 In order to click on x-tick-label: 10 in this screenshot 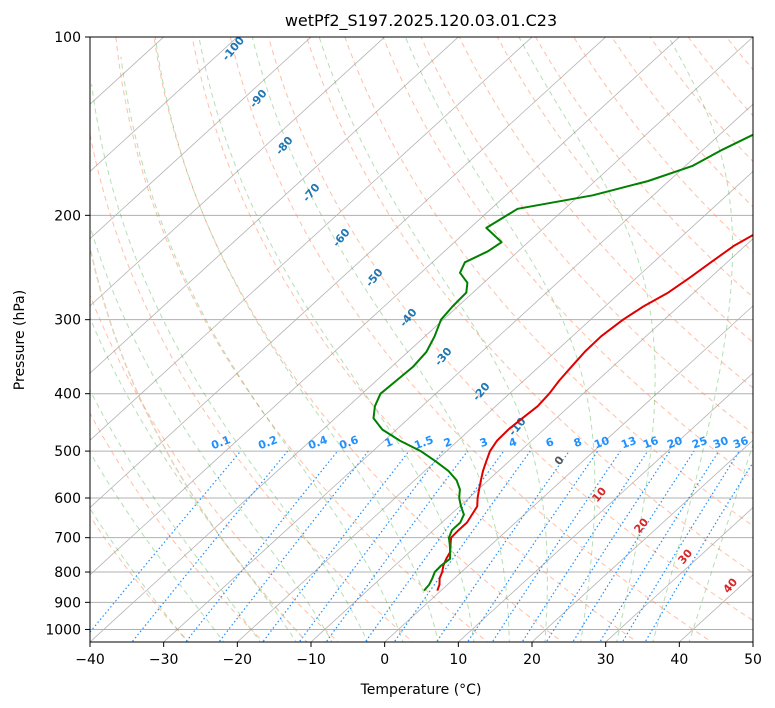, I will do `click(458, 660)`.